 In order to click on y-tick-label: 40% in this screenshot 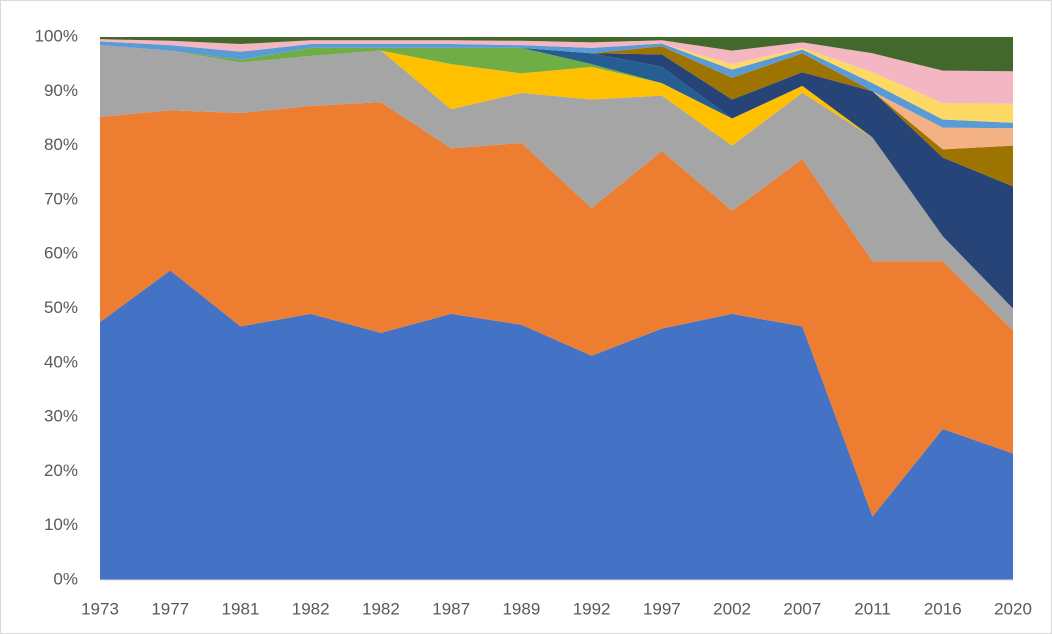, I will do `click(61, 361)`.